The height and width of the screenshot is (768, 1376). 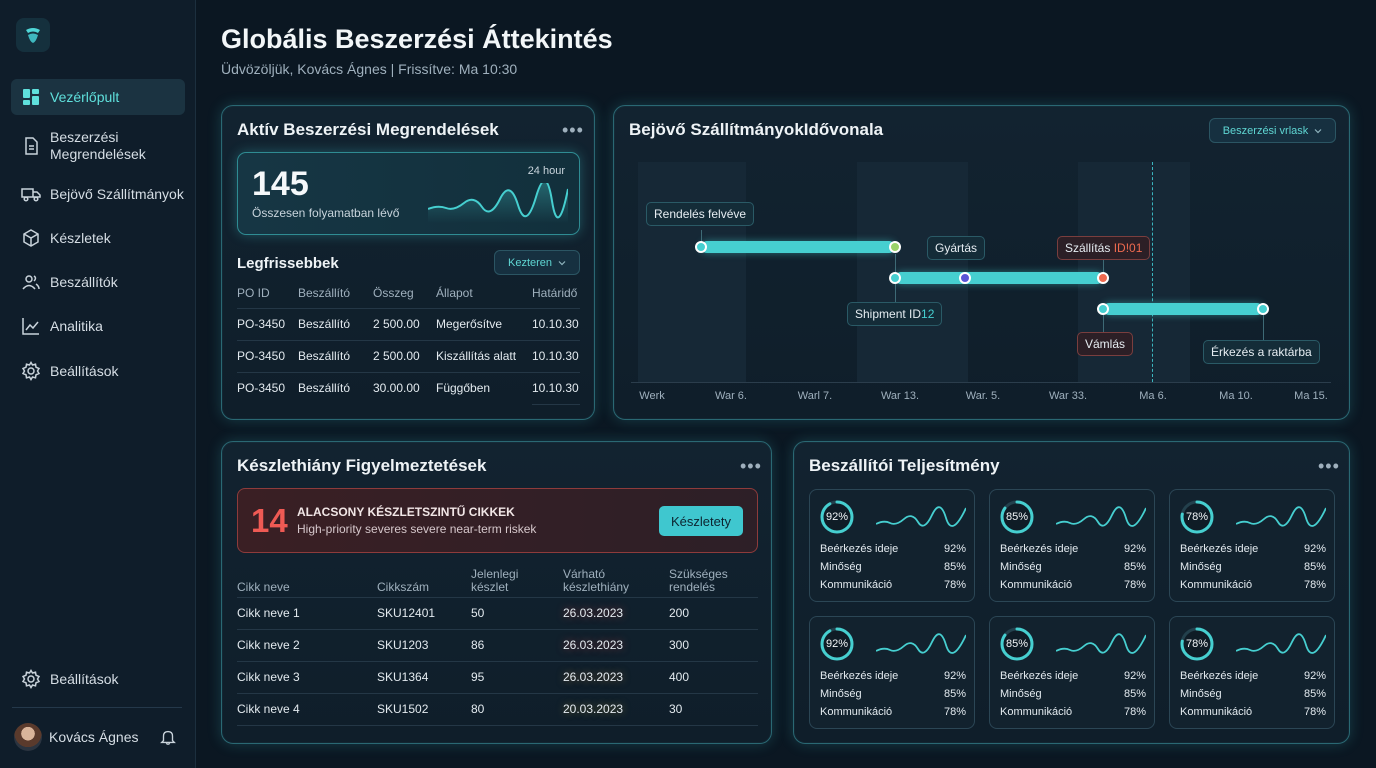 What do you see at coordinates (98, 238) in the screenshot?
I see `sidebar-item-inventory: Készletek` at bounding box center [98, 238].